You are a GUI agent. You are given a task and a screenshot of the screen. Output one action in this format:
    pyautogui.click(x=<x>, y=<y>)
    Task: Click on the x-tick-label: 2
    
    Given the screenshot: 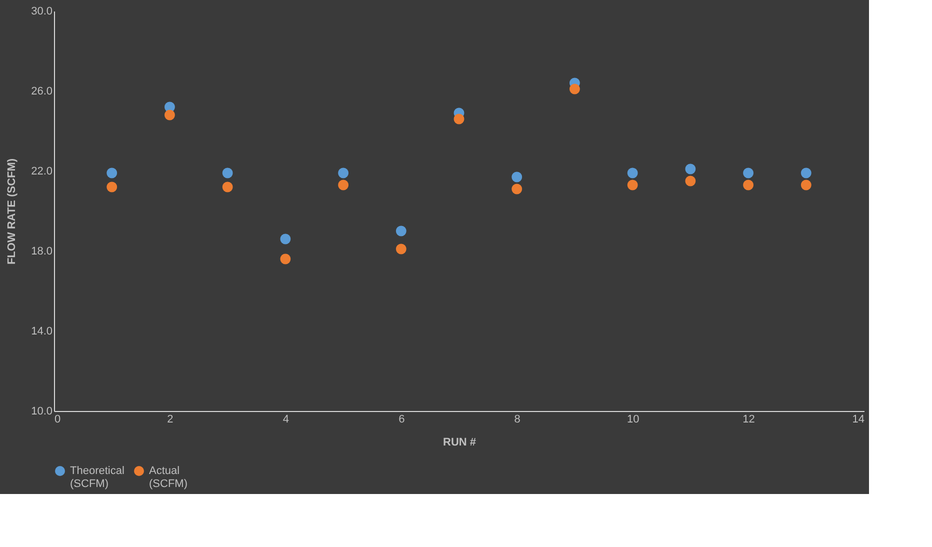 What is the action you would take?
    pyautogui.click(x=170, y=420)
    